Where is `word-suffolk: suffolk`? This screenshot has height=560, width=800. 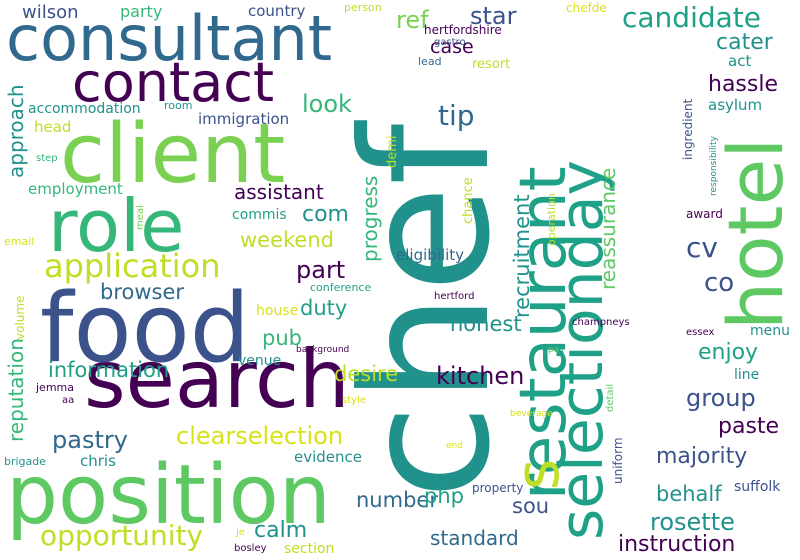 word-suffolk: suffolk is located at coordinates (757, 487).